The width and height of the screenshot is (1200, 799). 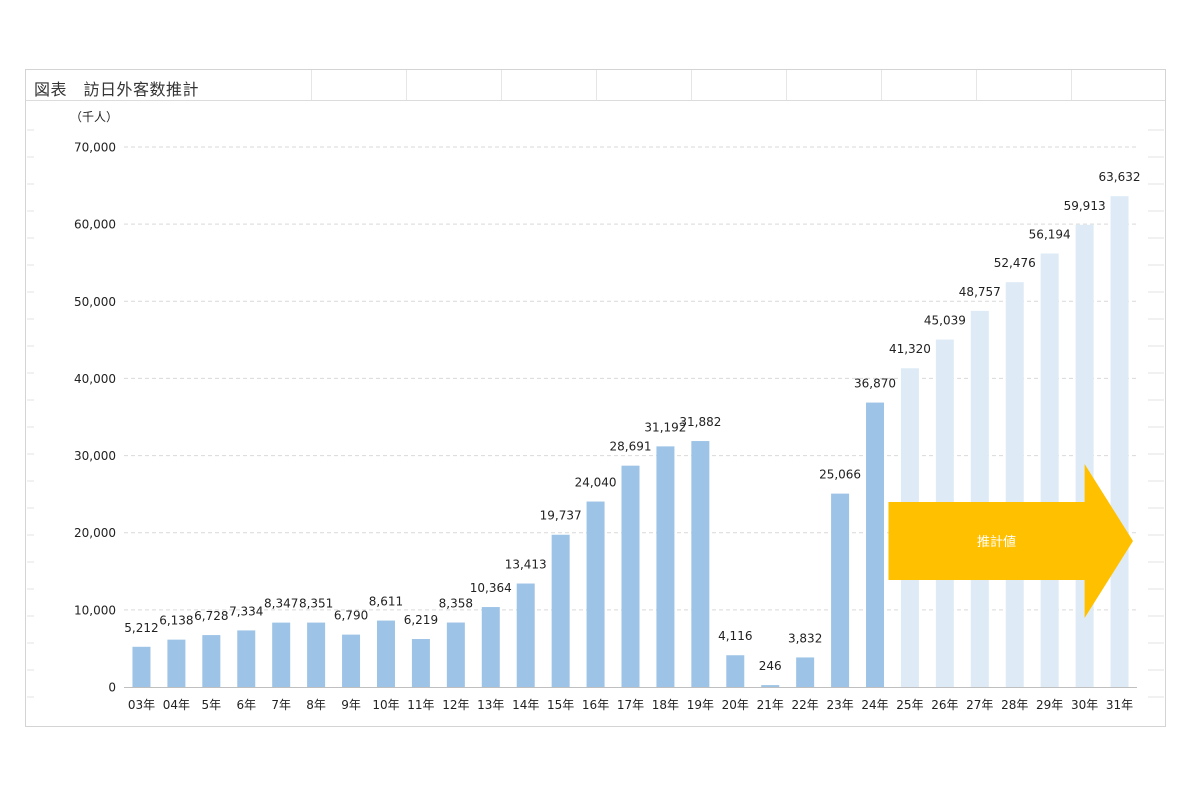 I want to click on bar-03年, so click(x=141, y=666).